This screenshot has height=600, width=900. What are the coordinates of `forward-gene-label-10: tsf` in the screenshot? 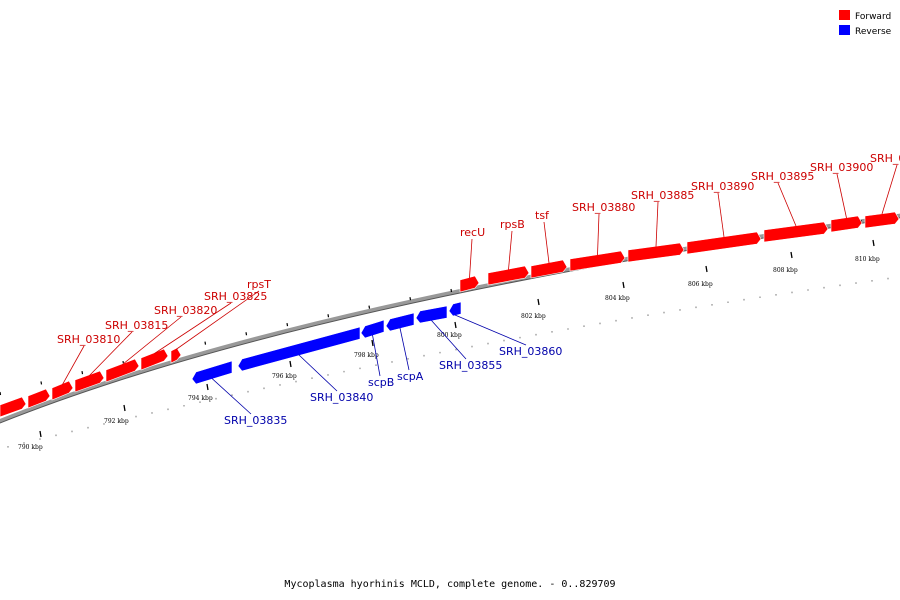 It's located at (542, 215).